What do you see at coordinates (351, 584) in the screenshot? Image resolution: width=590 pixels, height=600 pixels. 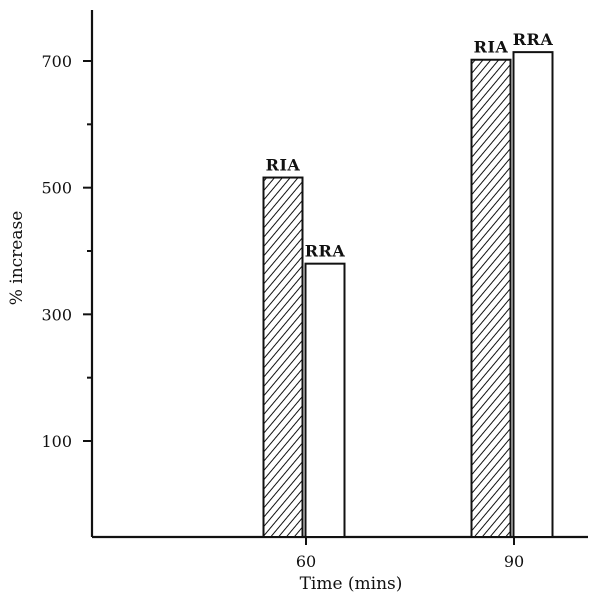 I see `x-axis-title: Time (mins)` at bounding box center [351, 584].